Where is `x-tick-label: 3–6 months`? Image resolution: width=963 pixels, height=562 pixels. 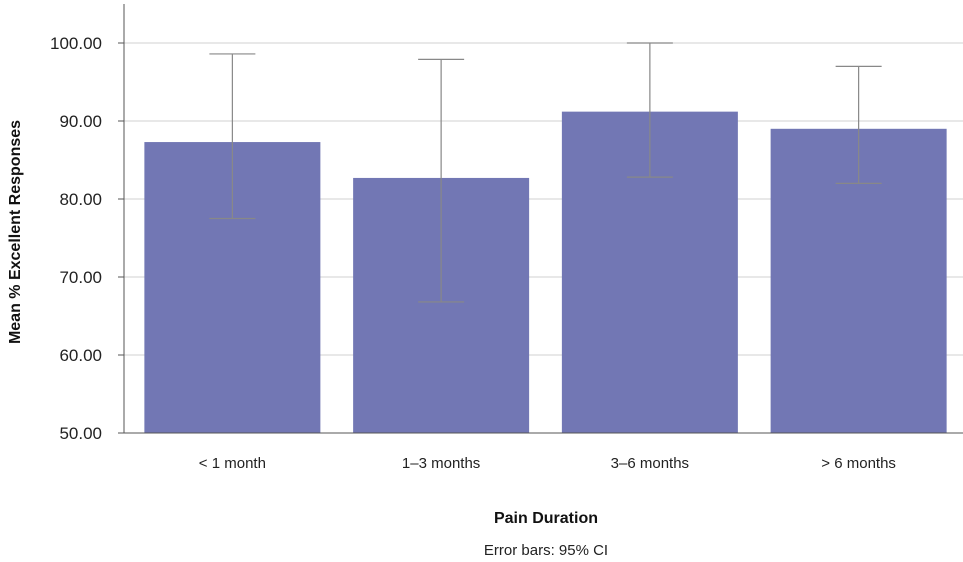
x-tick-label: 3–6 months is located at coordinates (650, 463).